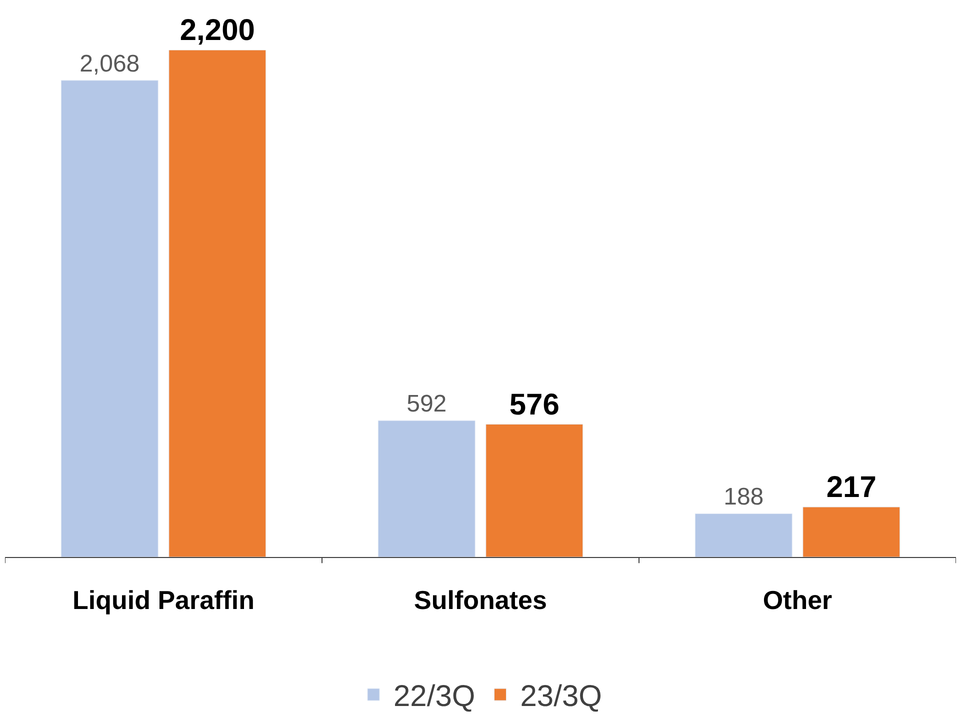 This screenshot has height=725, width=961. Describe the element at coordinates (561, 697) in the screenshot. I see `legend-label: 23/3Q` at that location.